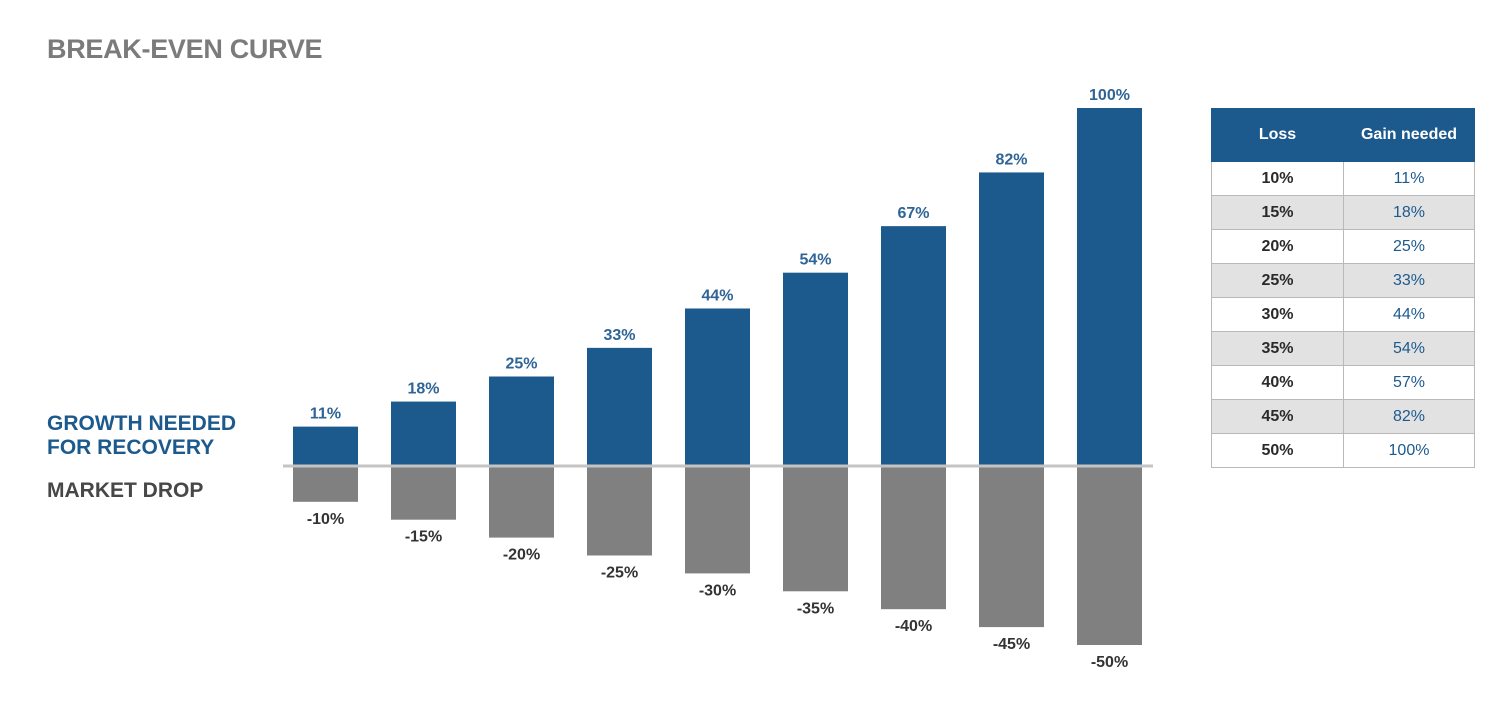 This screenshot has width=1512, height=710. Describe the element at coordinates (131, 447) in the screenshot. I see `growth-label-line2: FOR RECOVERY` at that location.